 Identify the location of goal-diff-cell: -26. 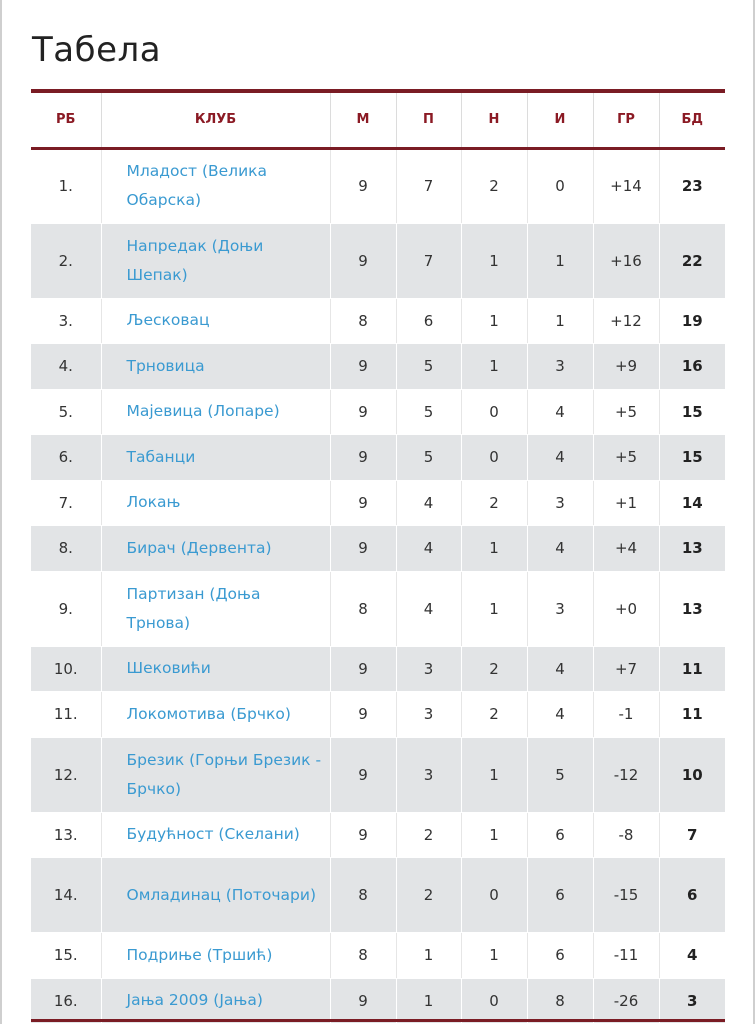
(626, 1001).